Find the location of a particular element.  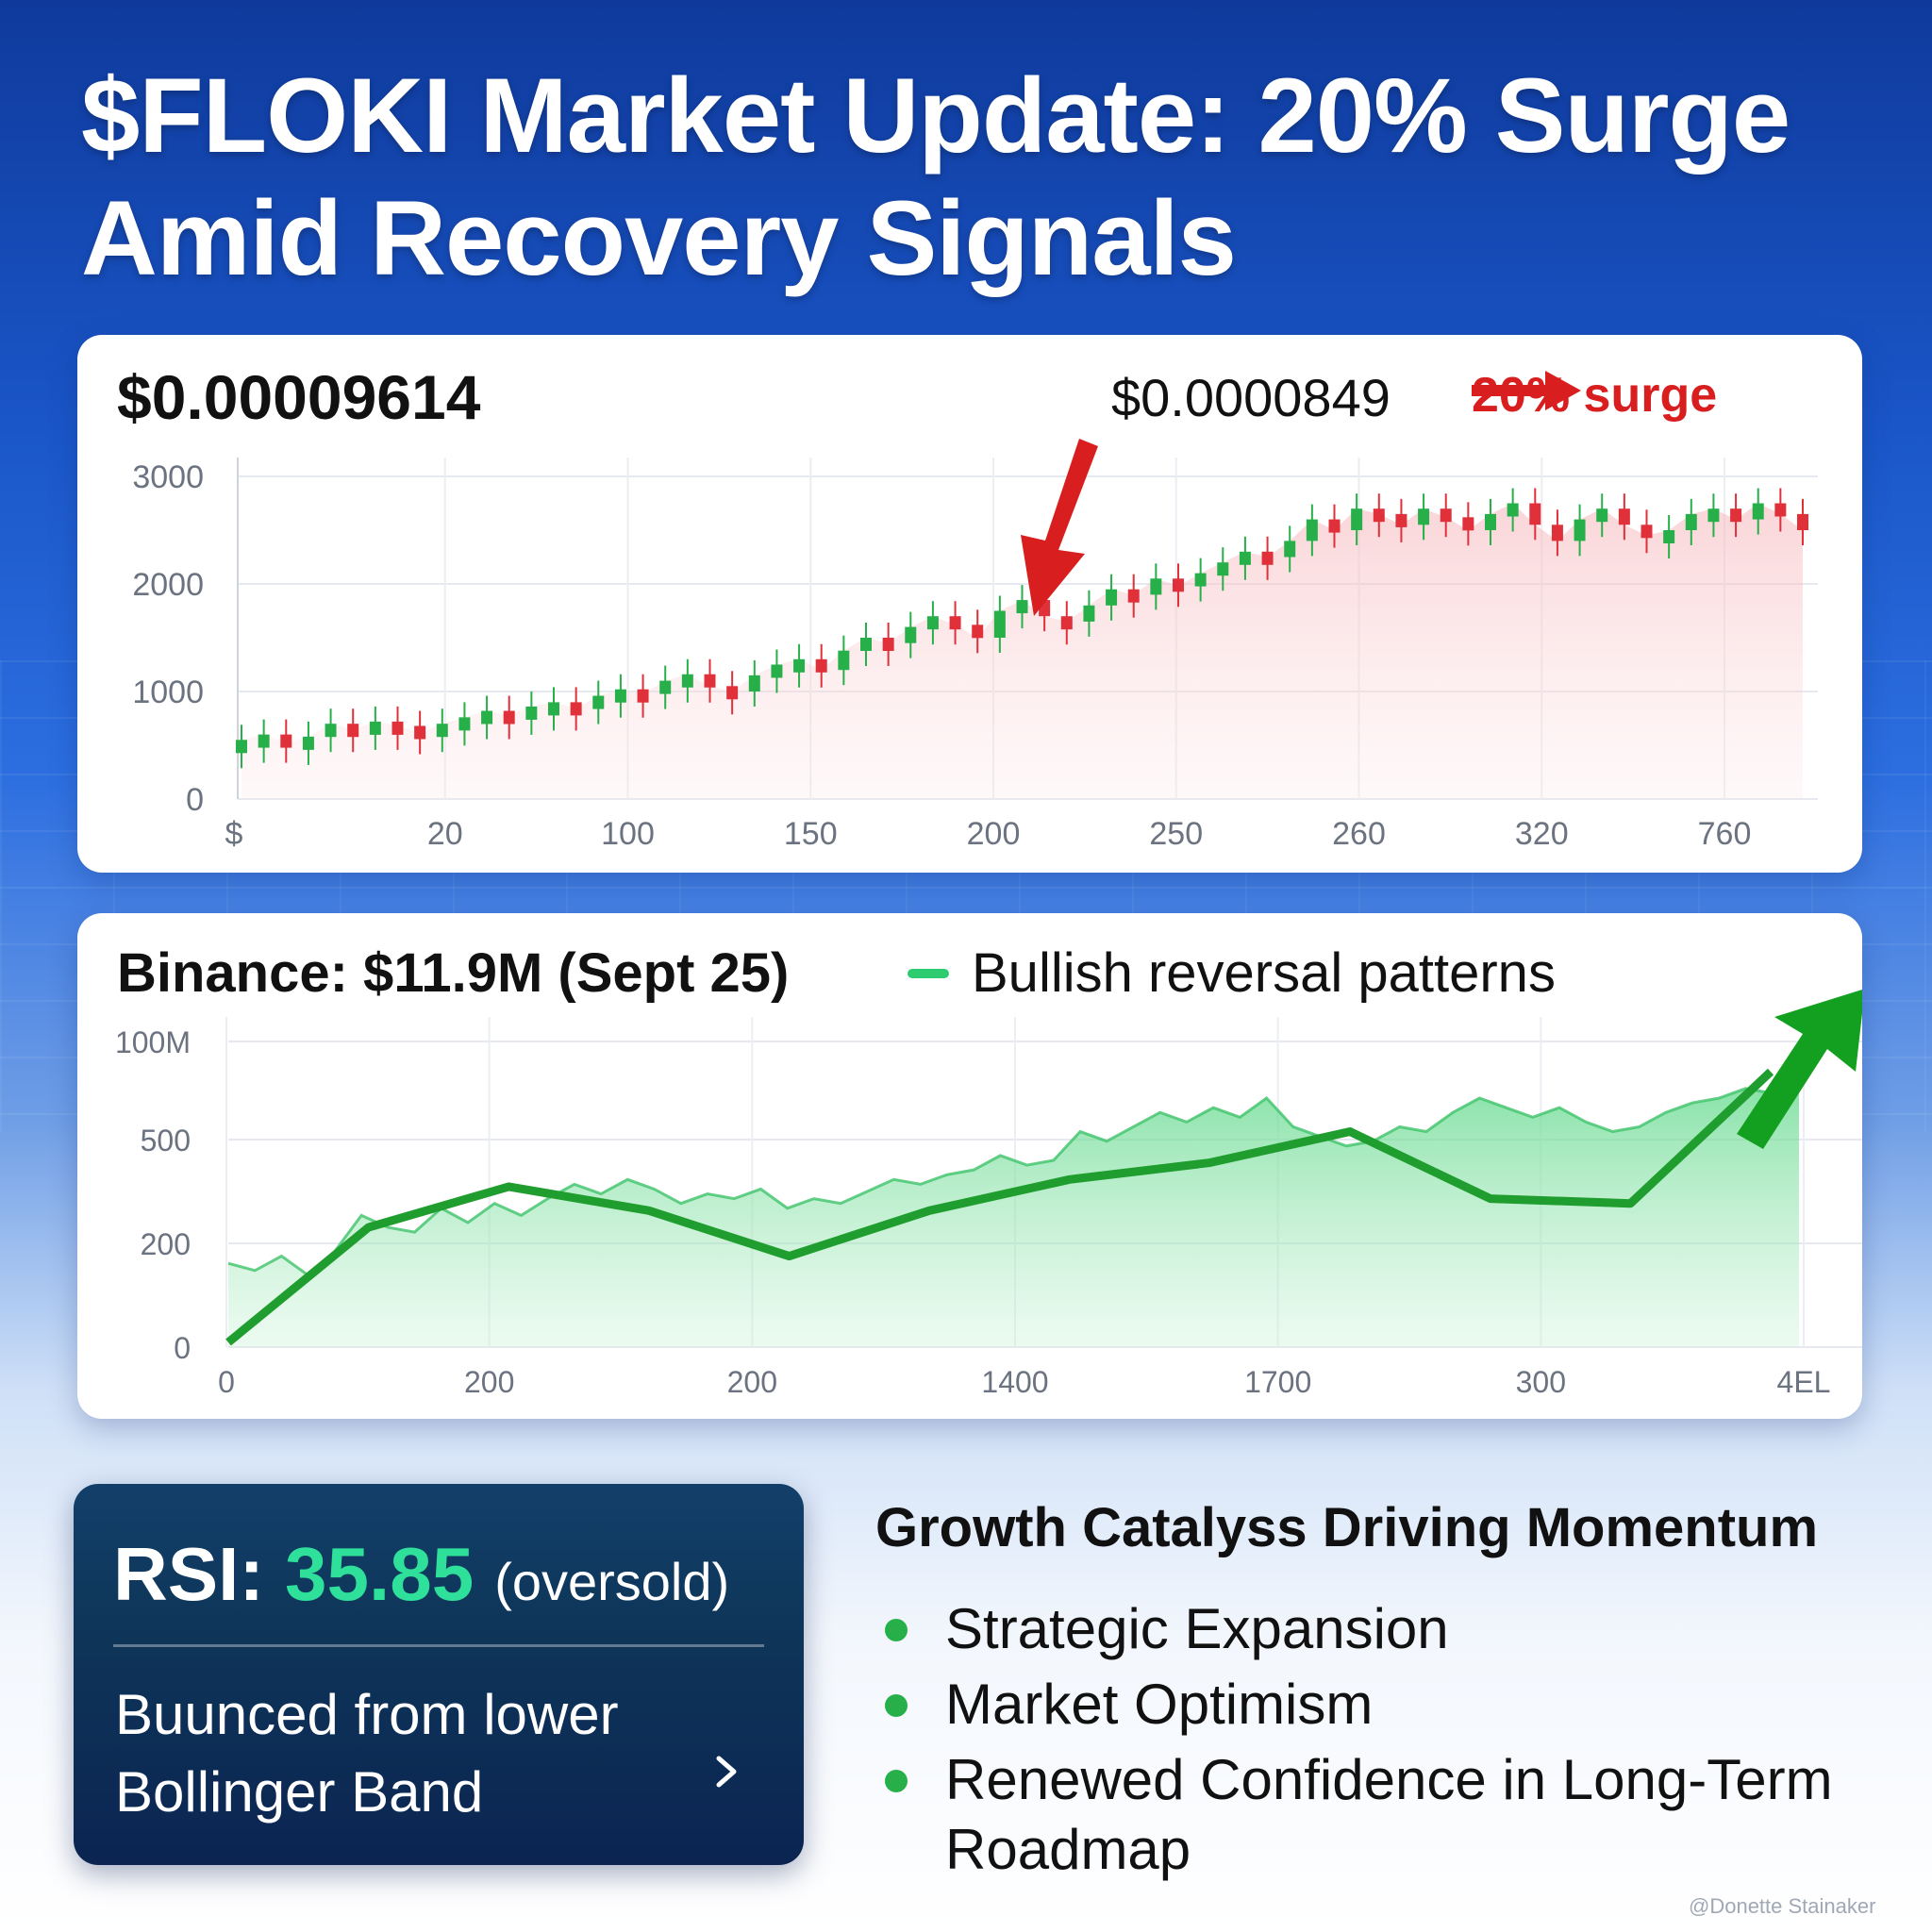

x-tick-label: 760 is located at coordinates (1725, 834).